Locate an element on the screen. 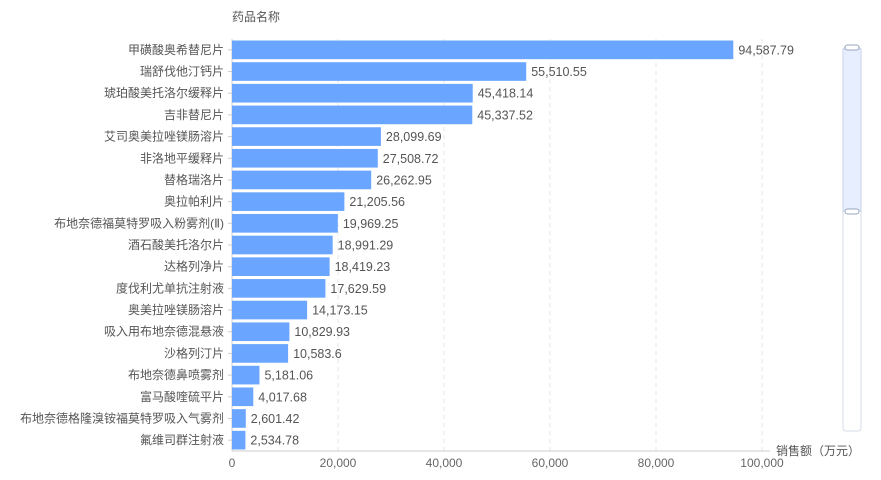  category-label: 奥美拉唑镁肠溶片 is located at coordinates (176, 309).